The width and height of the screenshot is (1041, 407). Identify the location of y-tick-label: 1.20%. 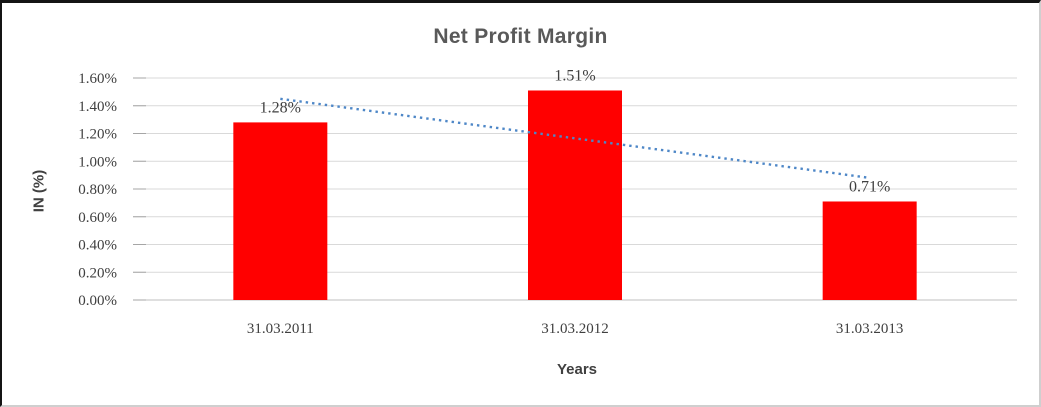
(97, 135).